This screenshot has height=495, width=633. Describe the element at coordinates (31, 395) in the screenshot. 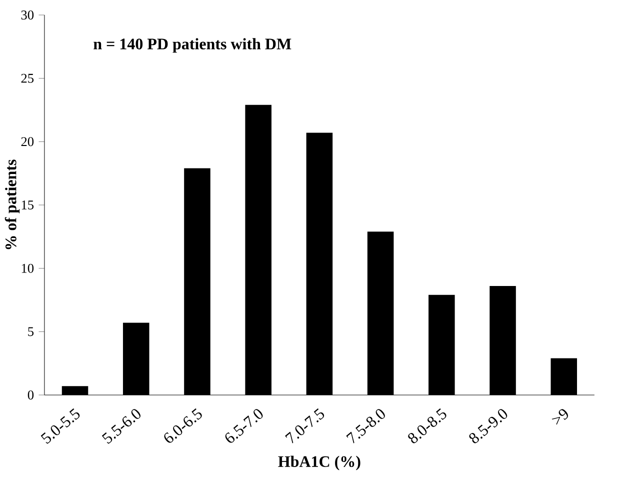

I see `y-tick-label: 0` at that location.